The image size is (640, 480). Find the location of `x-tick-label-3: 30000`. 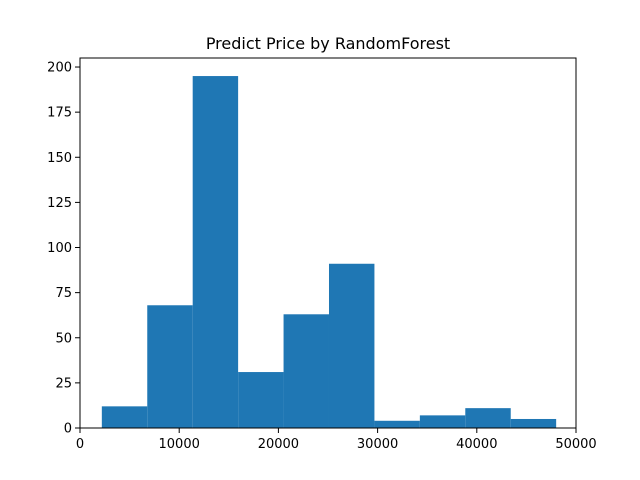

x-tick-label-3: 30000 is located at coordinates (377, 444).